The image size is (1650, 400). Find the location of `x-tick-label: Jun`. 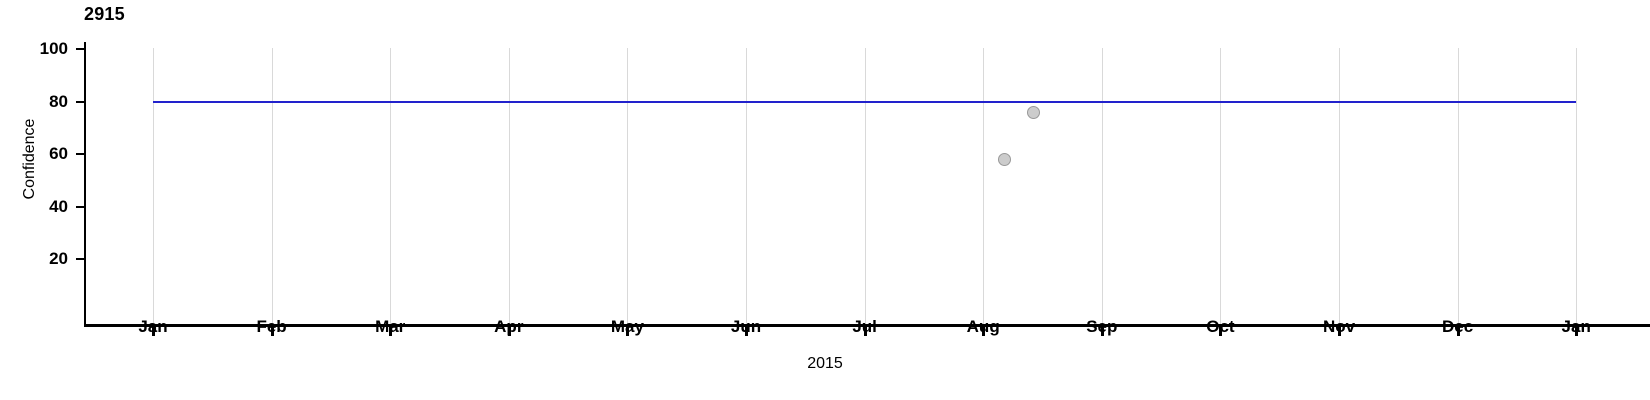

x-tick-label: Jun is located at coordinates (746, 326).